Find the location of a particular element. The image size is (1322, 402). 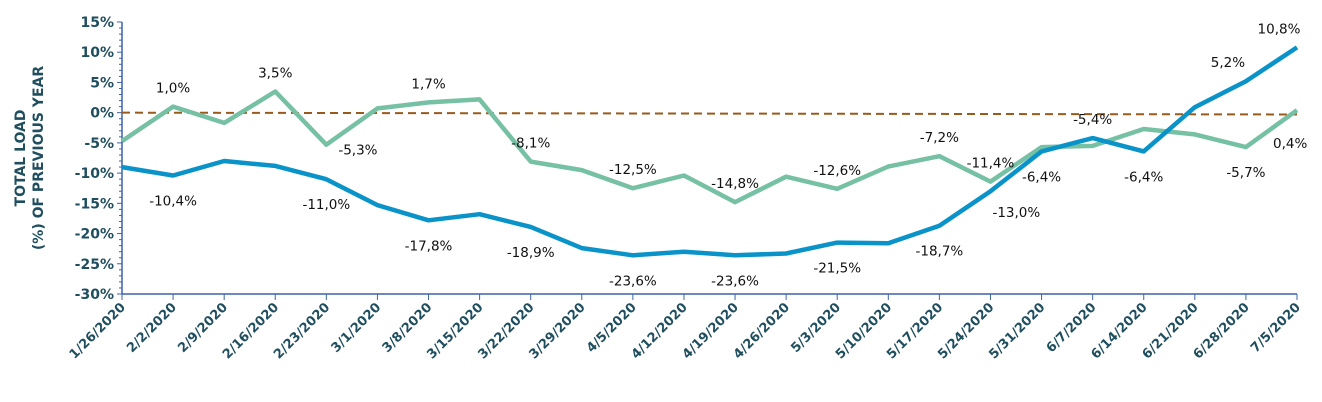

y-axis-title-line: TOTAL LOAD is located at coordinates (21, 158).